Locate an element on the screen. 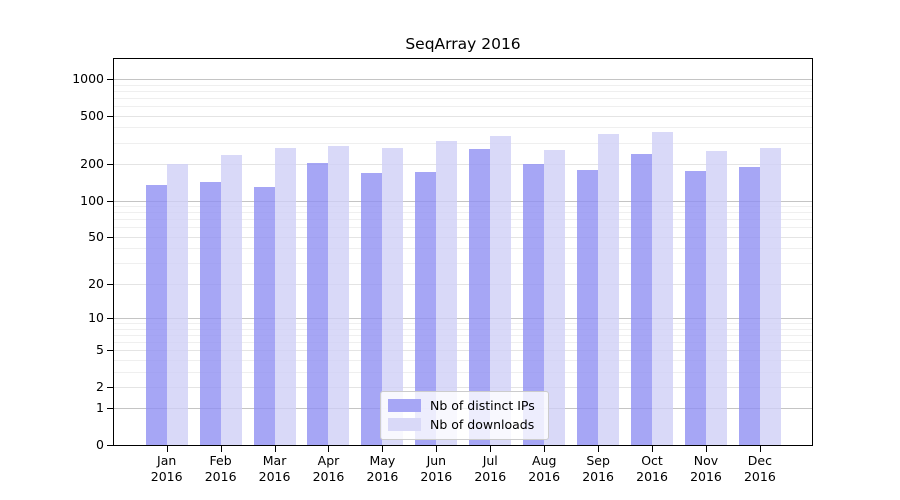 This screenshot has height=500, width=900. y-tick-label: 500 is located at coordinates (92, 115).